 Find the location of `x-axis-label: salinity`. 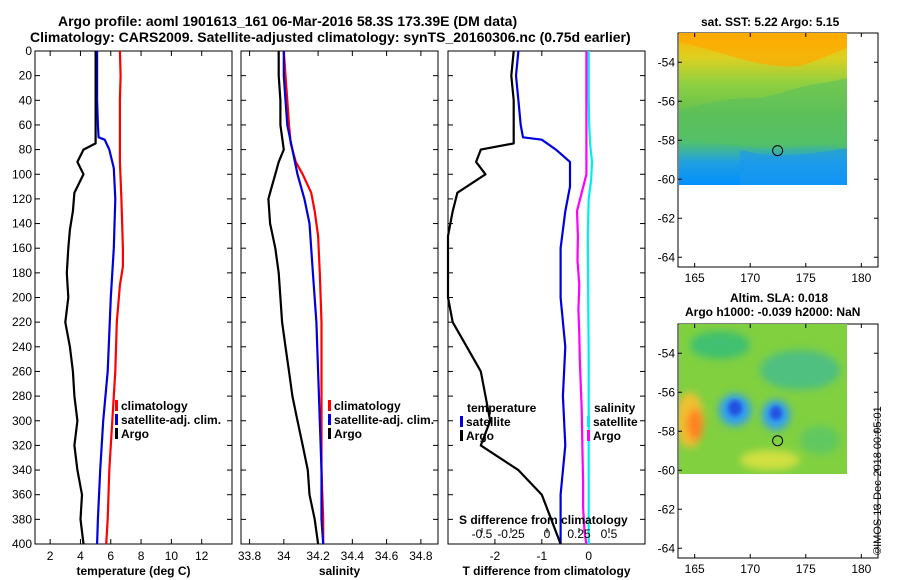

x-axis-label: salinity is located at coordinates (340, 571).